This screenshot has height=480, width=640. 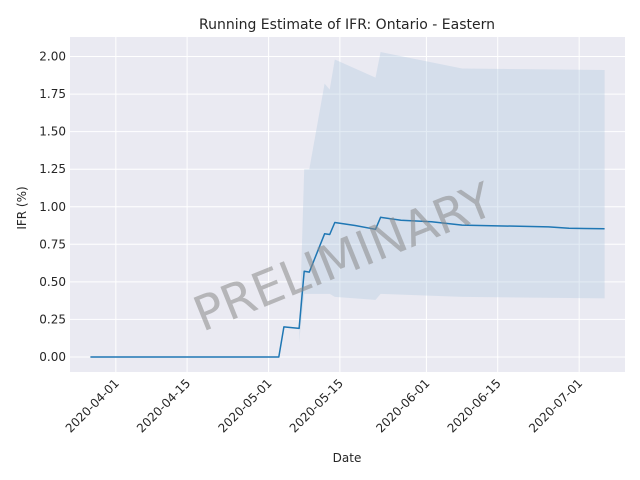 What do you see at coordinates (474, 405) in the screenshot?
I see `x-tick-label: 2020-06-15` at bounding box center [474, 405].